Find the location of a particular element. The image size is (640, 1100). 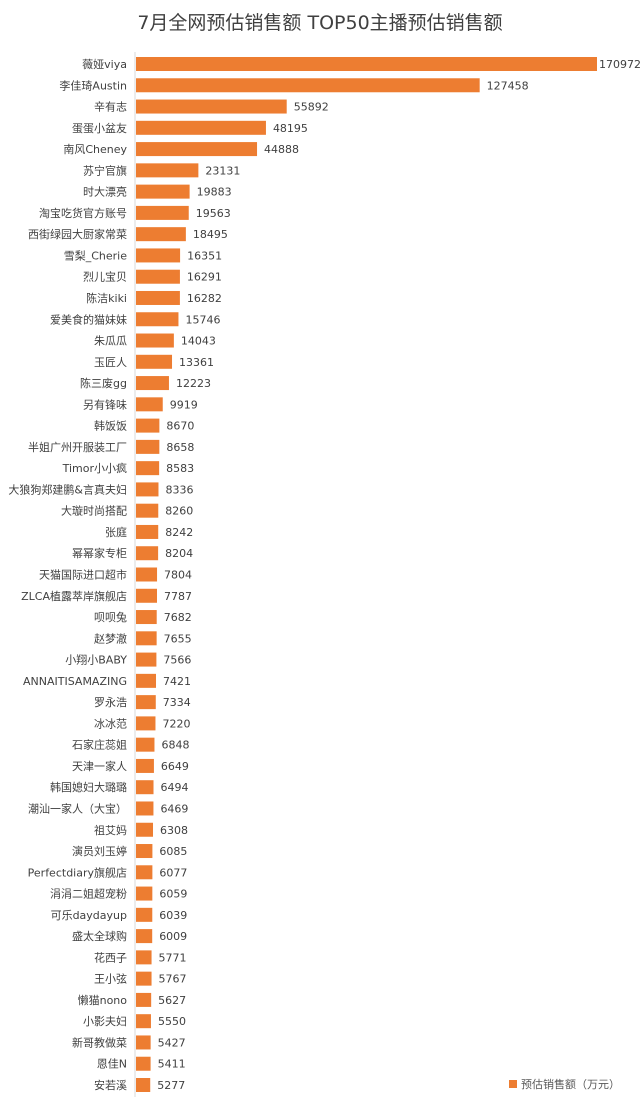

data-label: 8204 is located at coordinates (179, 553).